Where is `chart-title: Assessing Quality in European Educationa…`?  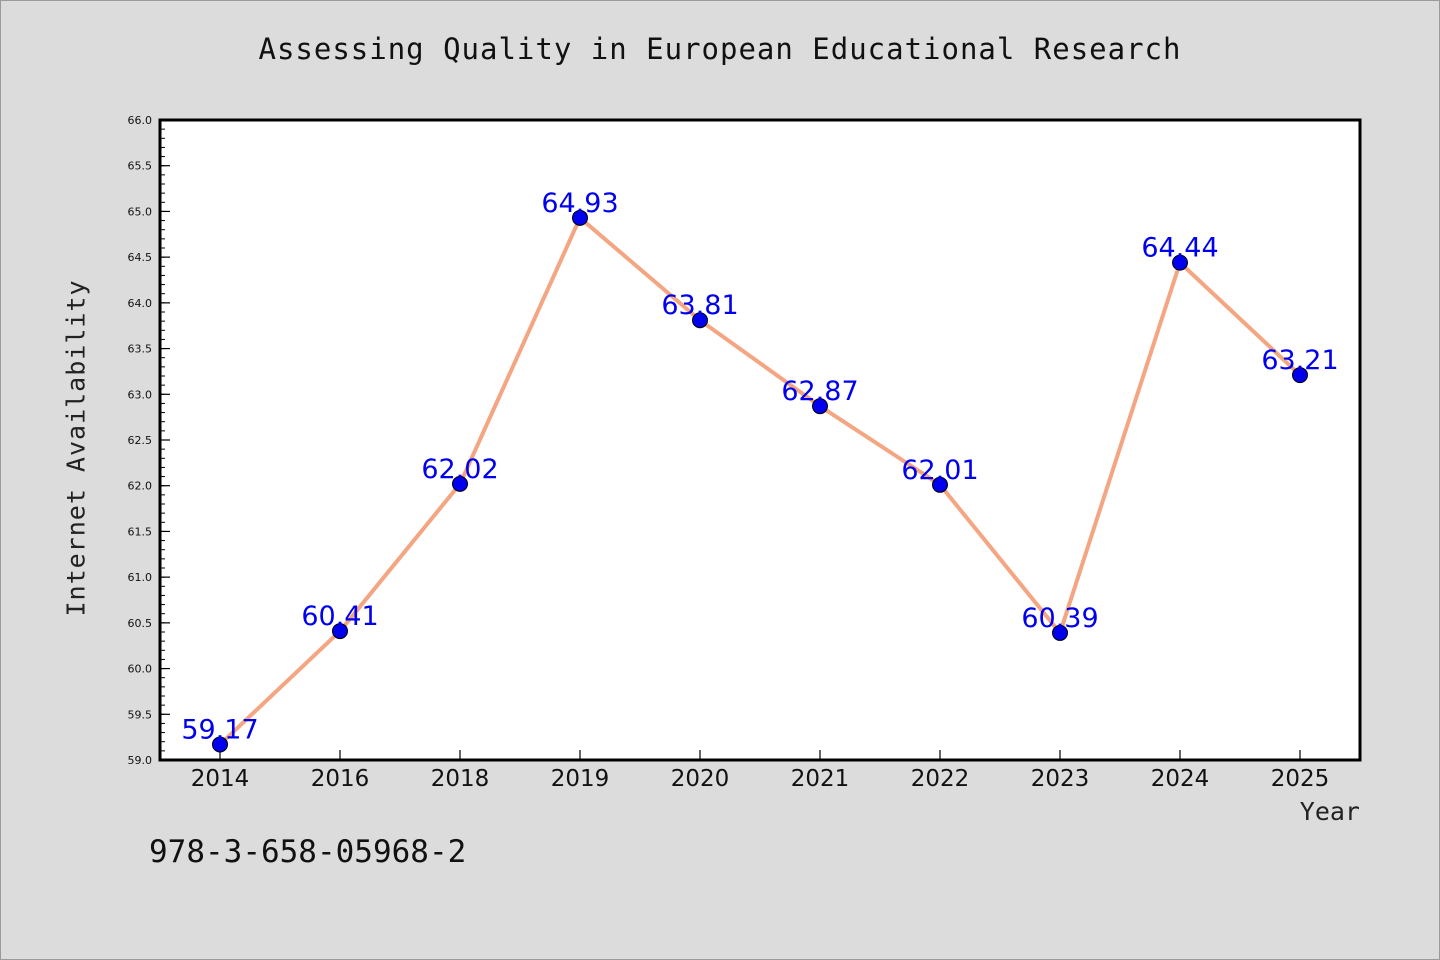 chart-title: Assessing Quality in European Educationa… is located at coordinates (720, 49).